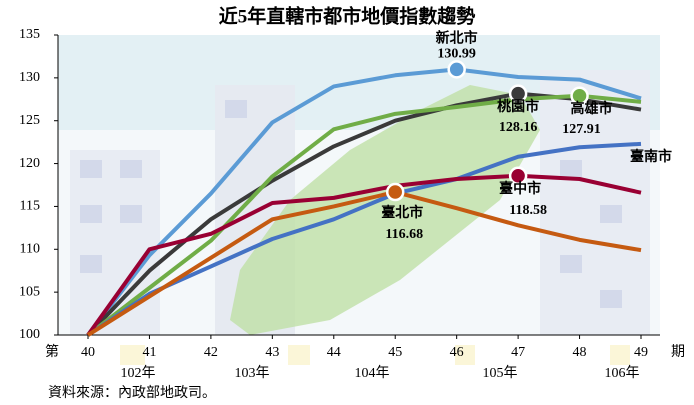  I want to click on y-tick-label: 105, so click(29, 291).